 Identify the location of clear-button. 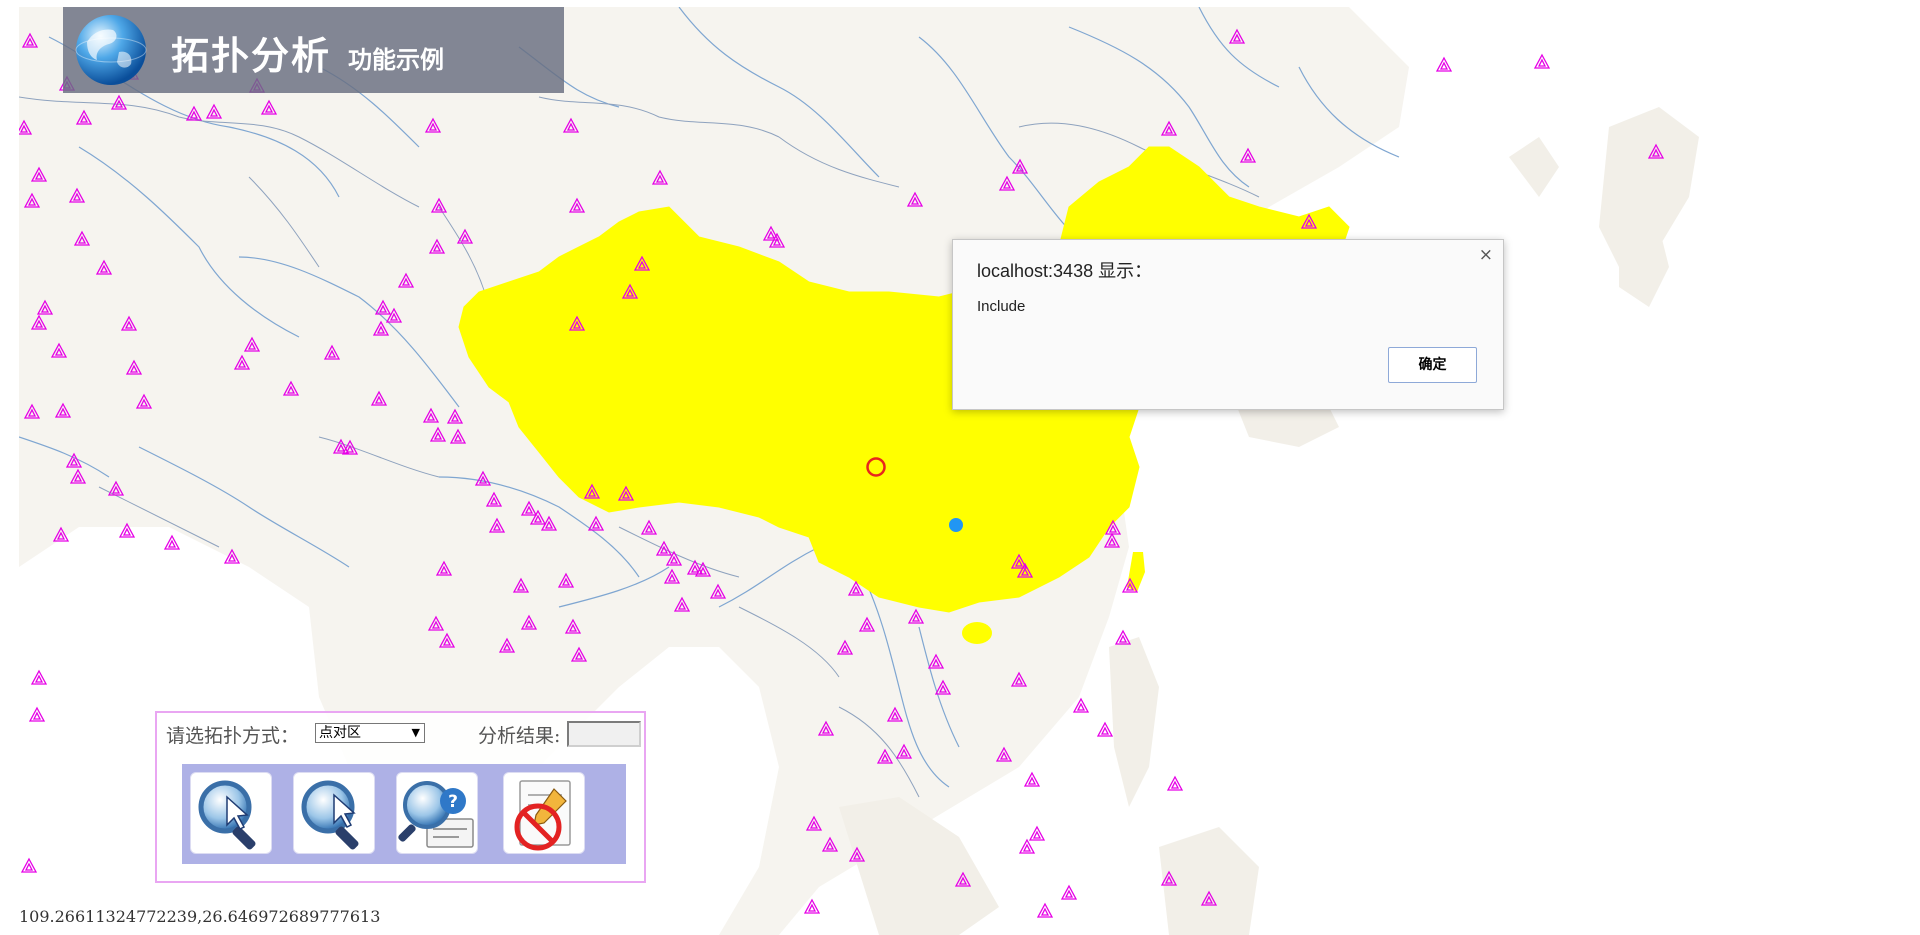
(544, 813).